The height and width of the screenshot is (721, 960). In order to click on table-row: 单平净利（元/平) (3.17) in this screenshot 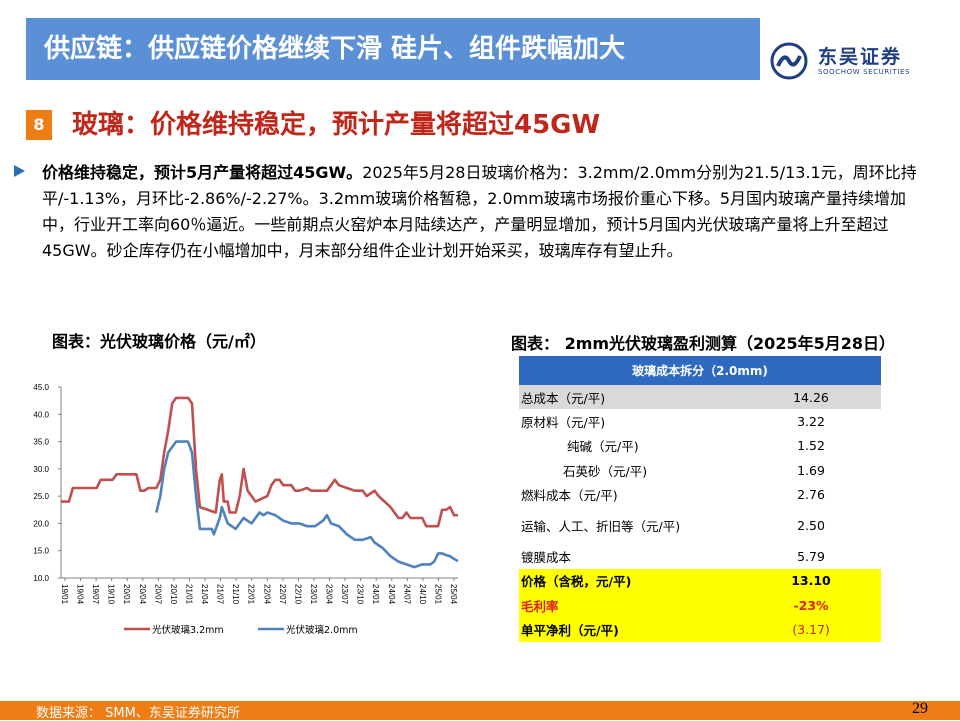, I will do `click(700, 629)`.